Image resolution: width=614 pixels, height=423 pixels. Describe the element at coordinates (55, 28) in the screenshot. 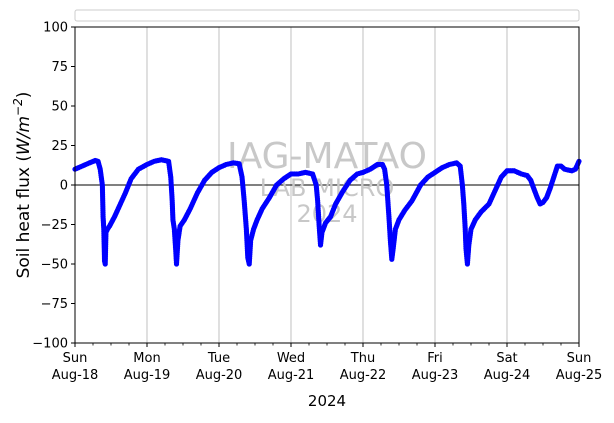

I see `y-tick-label: 100` at that location.